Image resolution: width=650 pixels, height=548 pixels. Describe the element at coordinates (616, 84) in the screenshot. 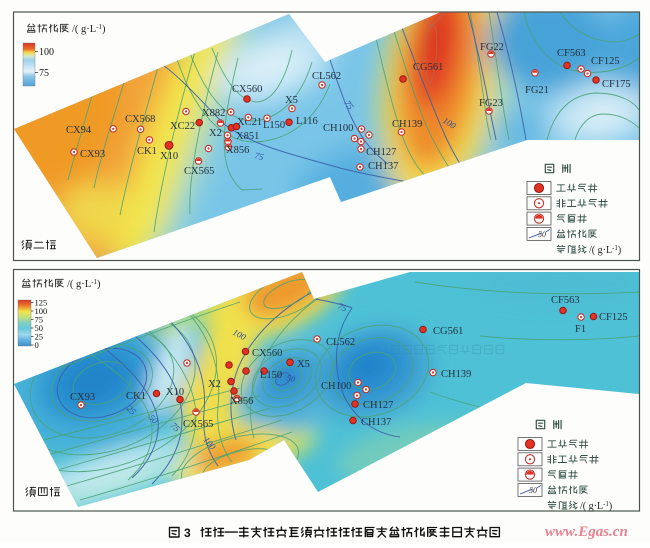

I see `svg-text: CF175` at that location.